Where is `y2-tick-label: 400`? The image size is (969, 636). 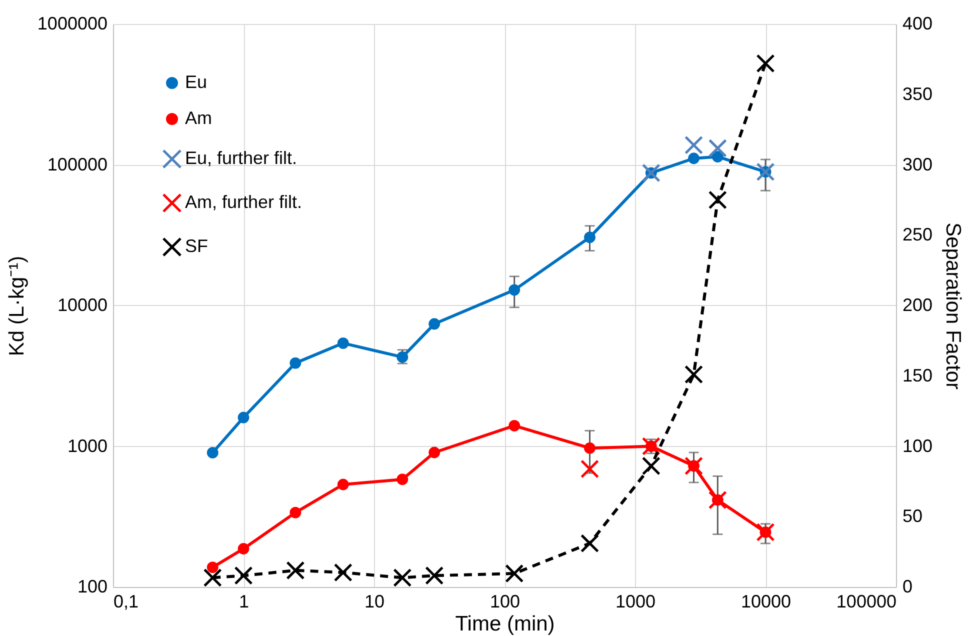 y2-tick-label: 400 is located at coordinates (917, 24).